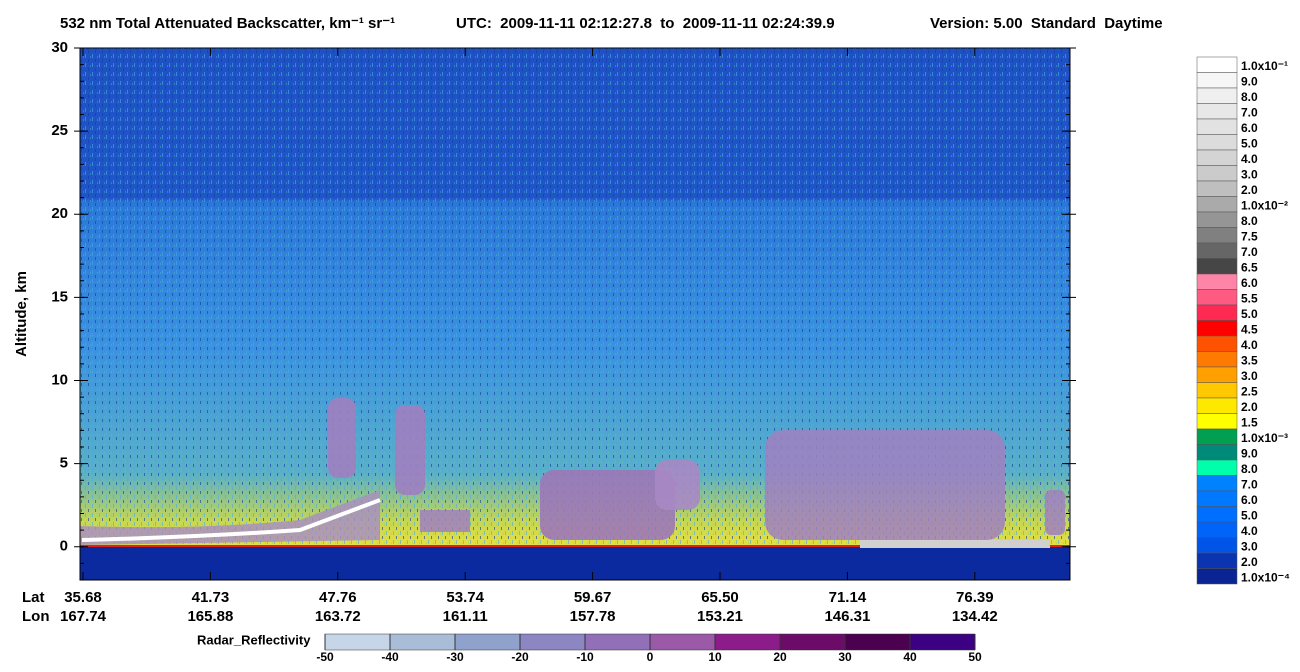 Image resolution: width=1300 pixels, height=672 pixels. I want to click on radar-colorbar-label: Radar_Reflectivity, so click(254, 639).